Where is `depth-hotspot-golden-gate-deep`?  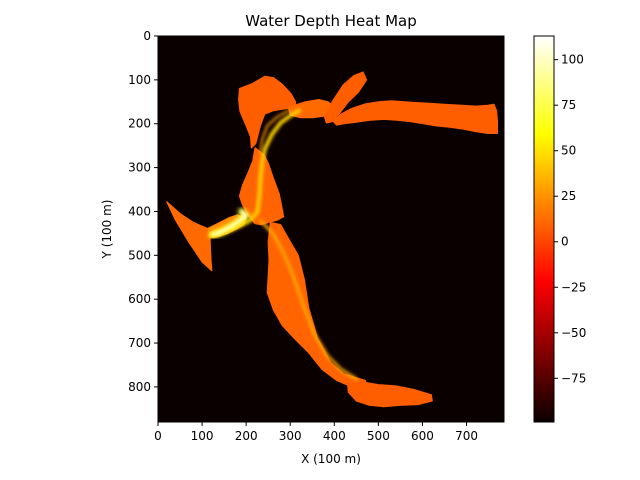
depth-hotspot-golden-gate-deep is located at coordinates (229, 223).